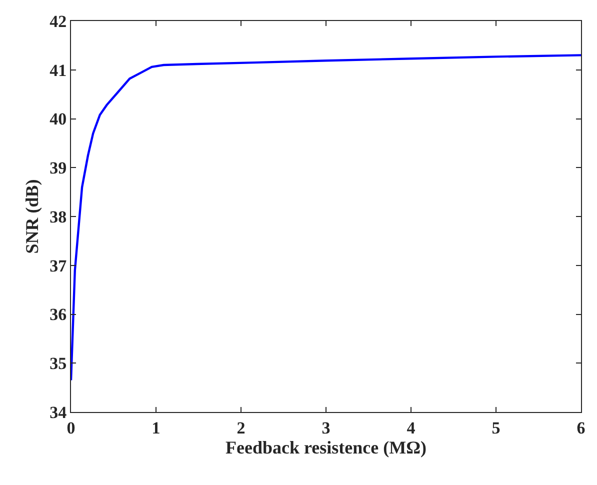  What do you see at coordinates (581, 428) in the screenshot?
I see `x-tick-label: 6` at bounding box center [581, 428].